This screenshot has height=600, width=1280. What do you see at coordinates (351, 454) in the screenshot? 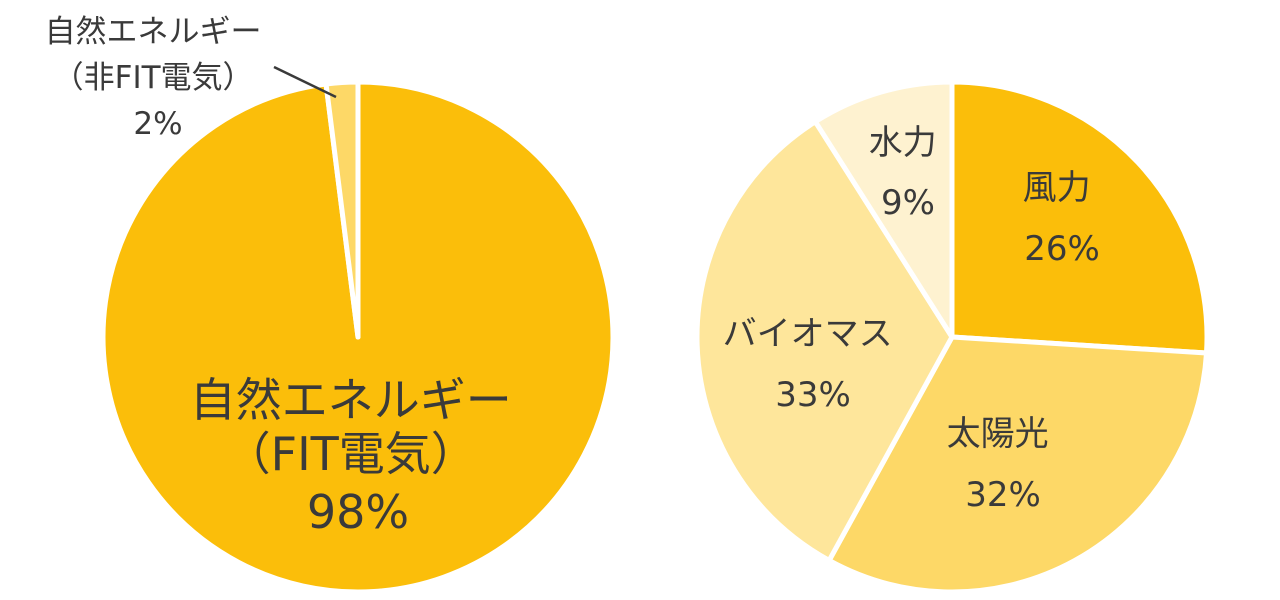
I see `slice-label-fit-line2: （FIT電気）` at bounding box center [351, 454].